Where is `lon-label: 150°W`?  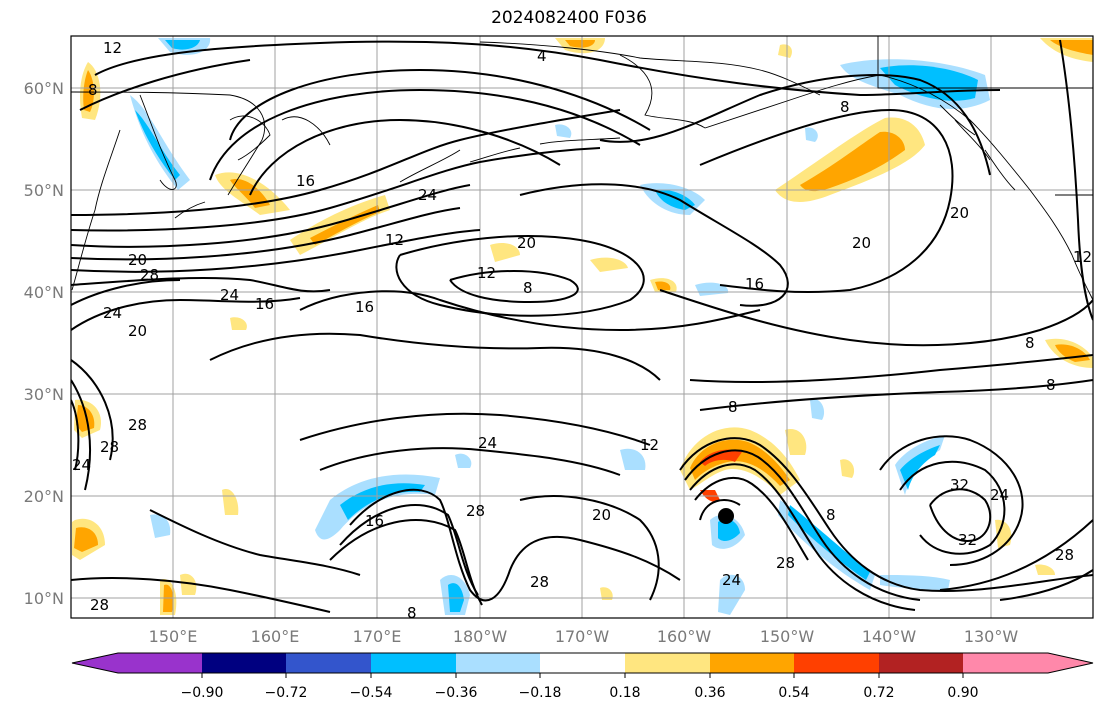 lon-label: 150°W is located at coordinates (787, 636).